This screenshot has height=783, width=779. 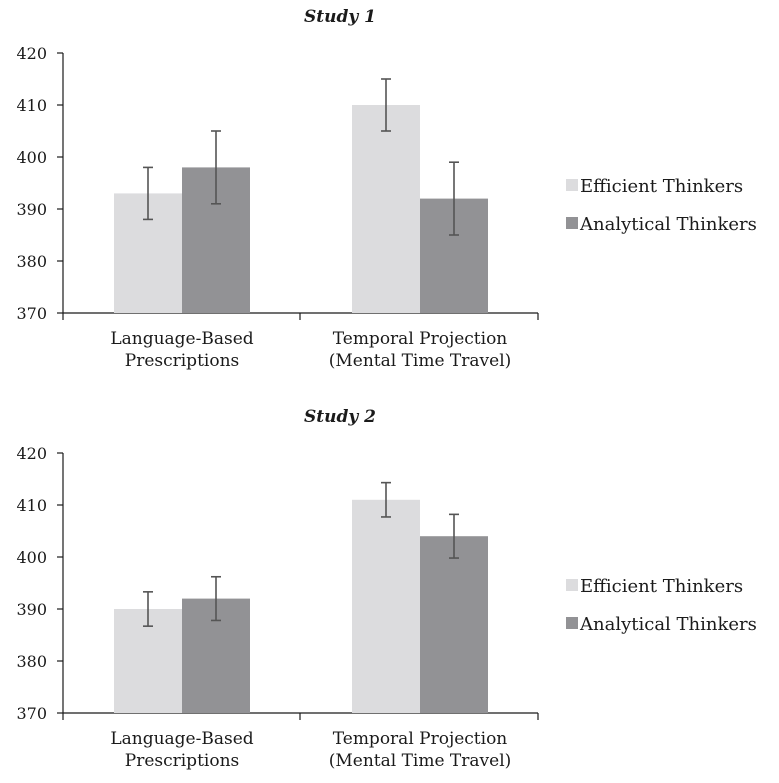 I want to click on chart-title: Study 1, so click(x=340, y=17).